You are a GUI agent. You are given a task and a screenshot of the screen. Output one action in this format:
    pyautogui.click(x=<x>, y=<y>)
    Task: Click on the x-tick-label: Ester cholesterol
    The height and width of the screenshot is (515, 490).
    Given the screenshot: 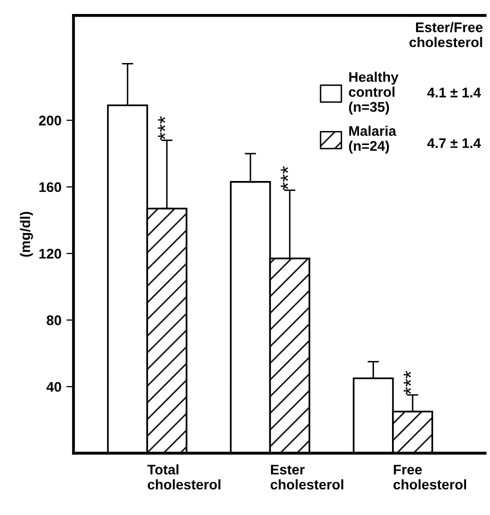 What is the action you would take?
    pyautogui.click(x=307, y=477)
    